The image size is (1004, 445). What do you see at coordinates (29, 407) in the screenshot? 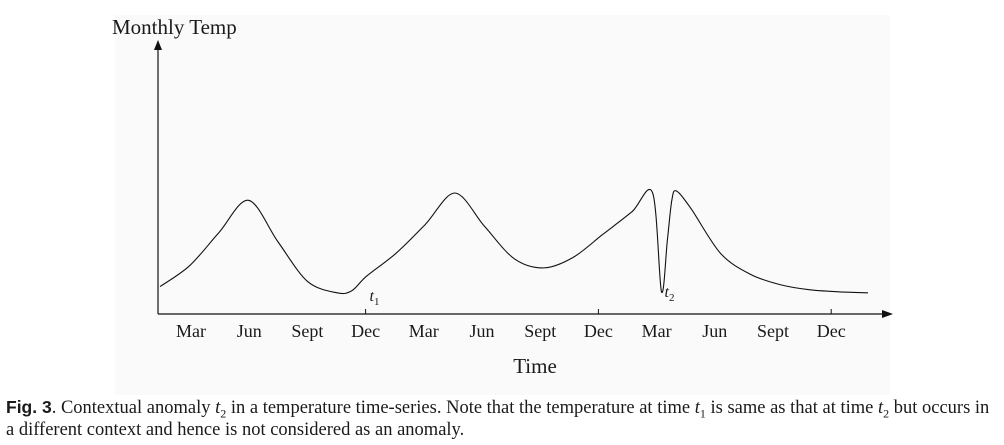
I see `caption-label: Fig. 3` at bounding box center [29, 407].